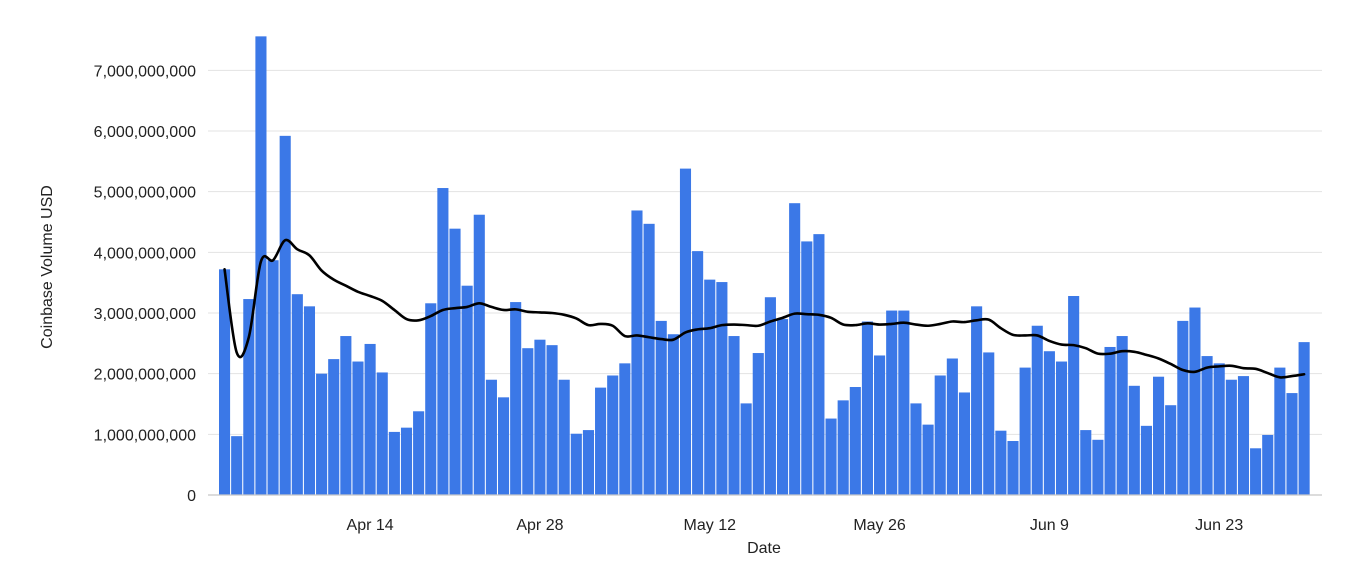 The image size is (1360, 568). I want to click on x-tick-label: Apr 28, so click(539, 525).